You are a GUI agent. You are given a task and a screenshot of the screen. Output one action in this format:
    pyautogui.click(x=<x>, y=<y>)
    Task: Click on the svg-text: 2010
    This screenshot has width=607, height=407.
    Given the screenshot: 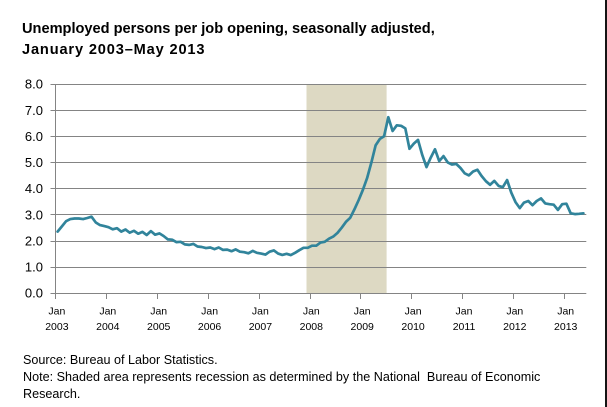 What is the action you would take?
    pyautogui.click(x=413, y=327)
    